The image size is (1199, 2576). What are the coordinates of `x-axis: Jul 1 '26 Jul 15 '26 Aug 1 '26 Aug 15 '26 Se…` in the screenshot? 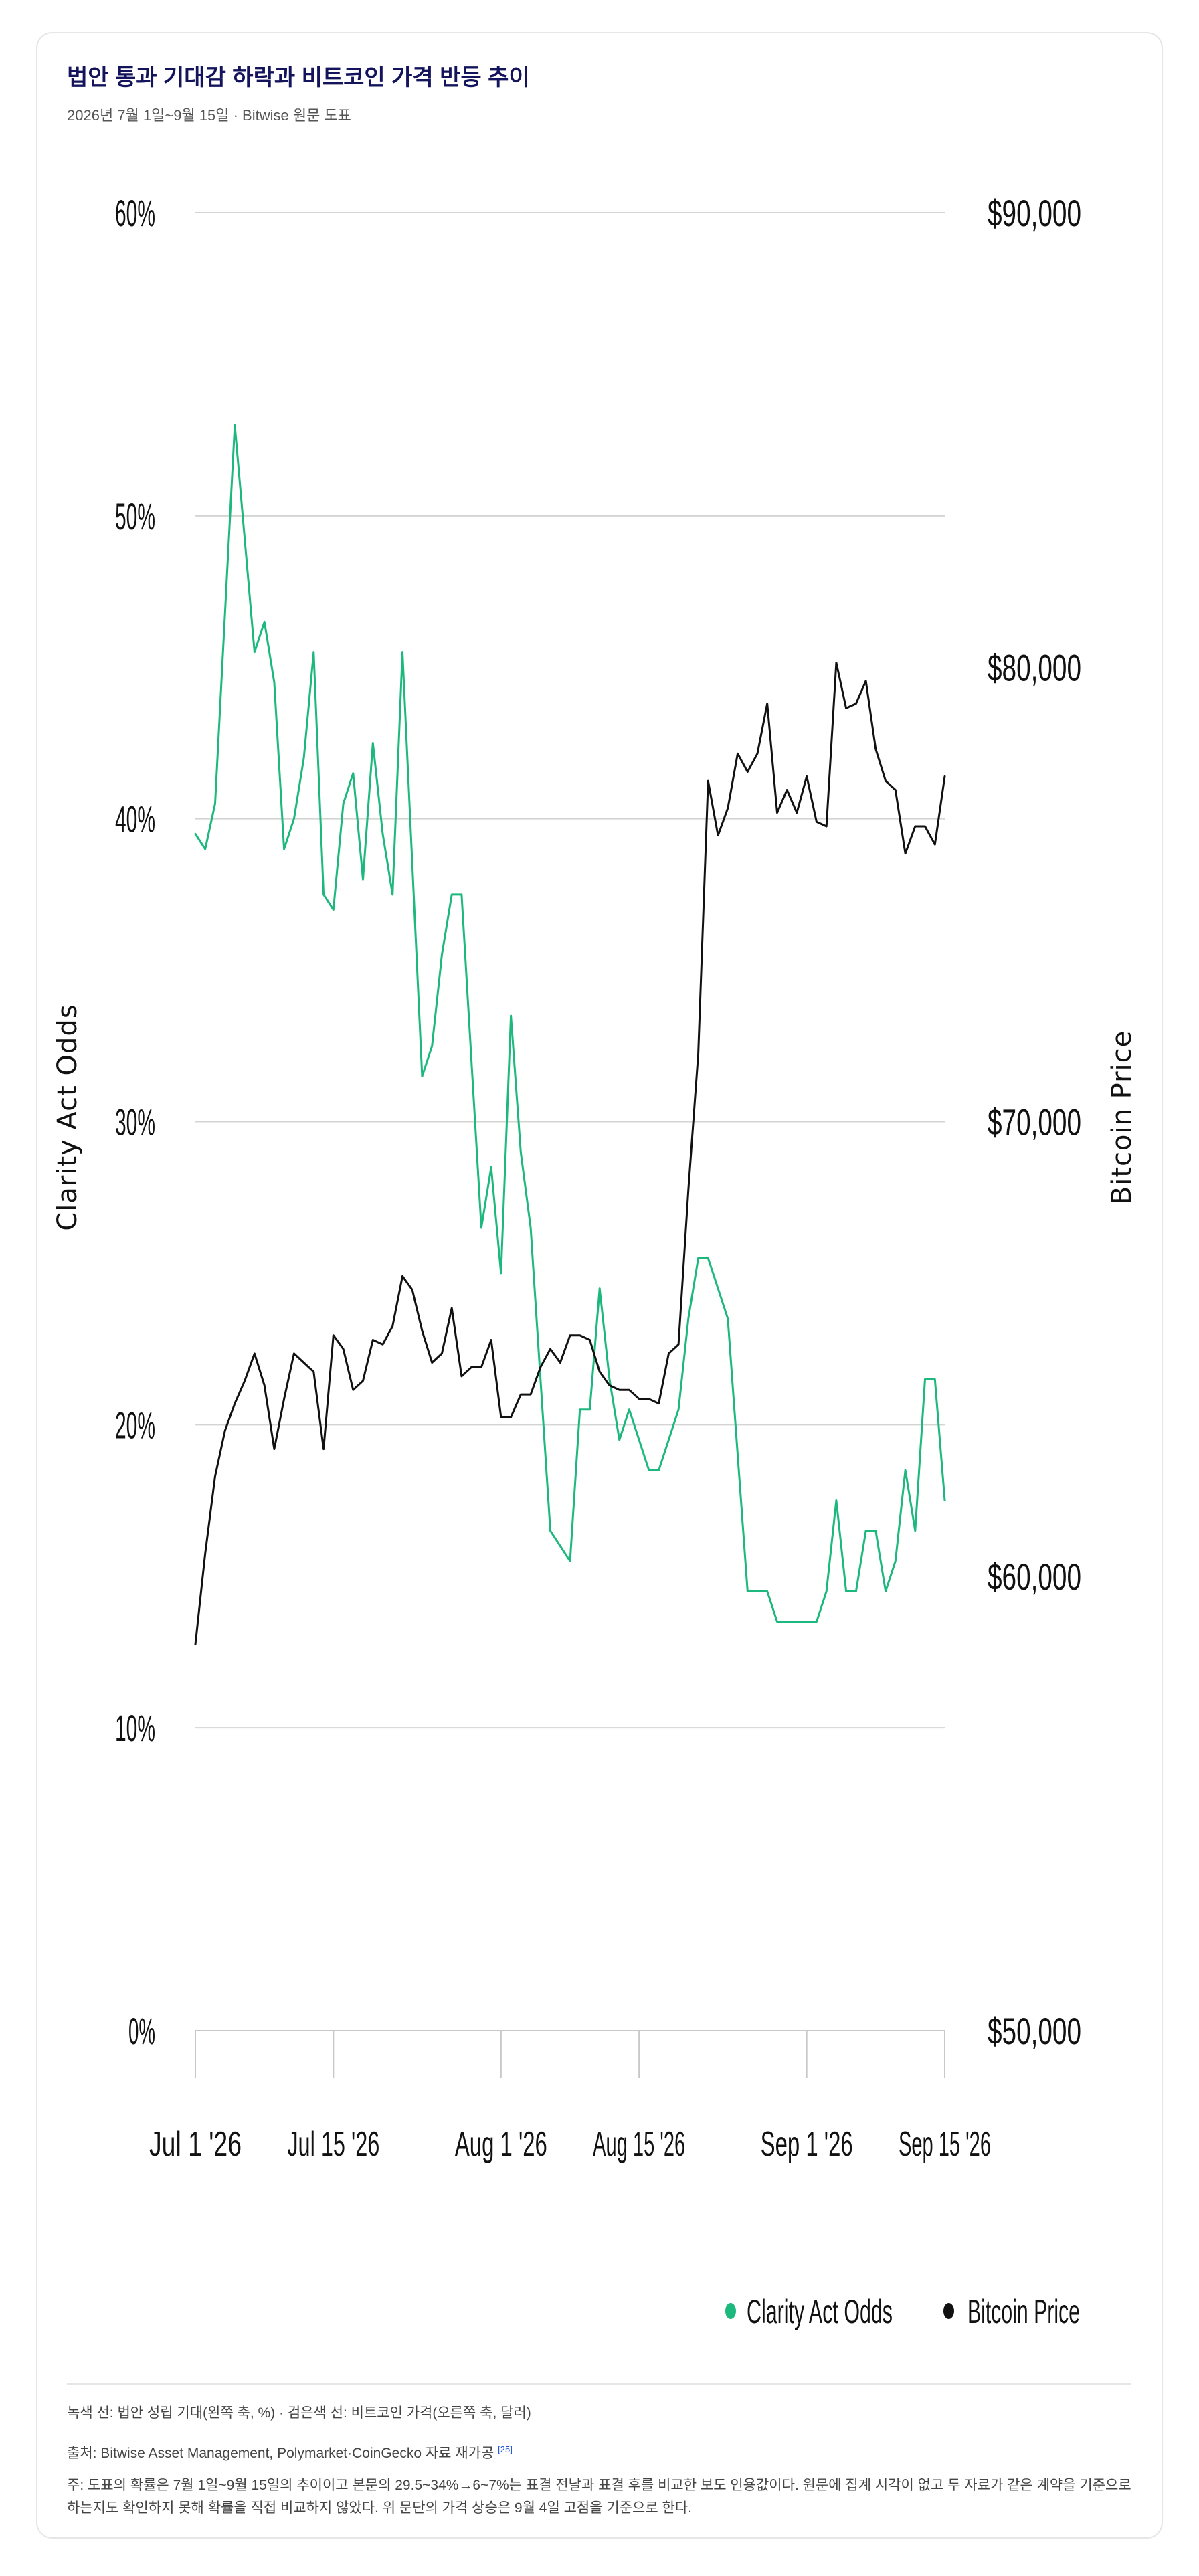 It's located at (570, 2097).